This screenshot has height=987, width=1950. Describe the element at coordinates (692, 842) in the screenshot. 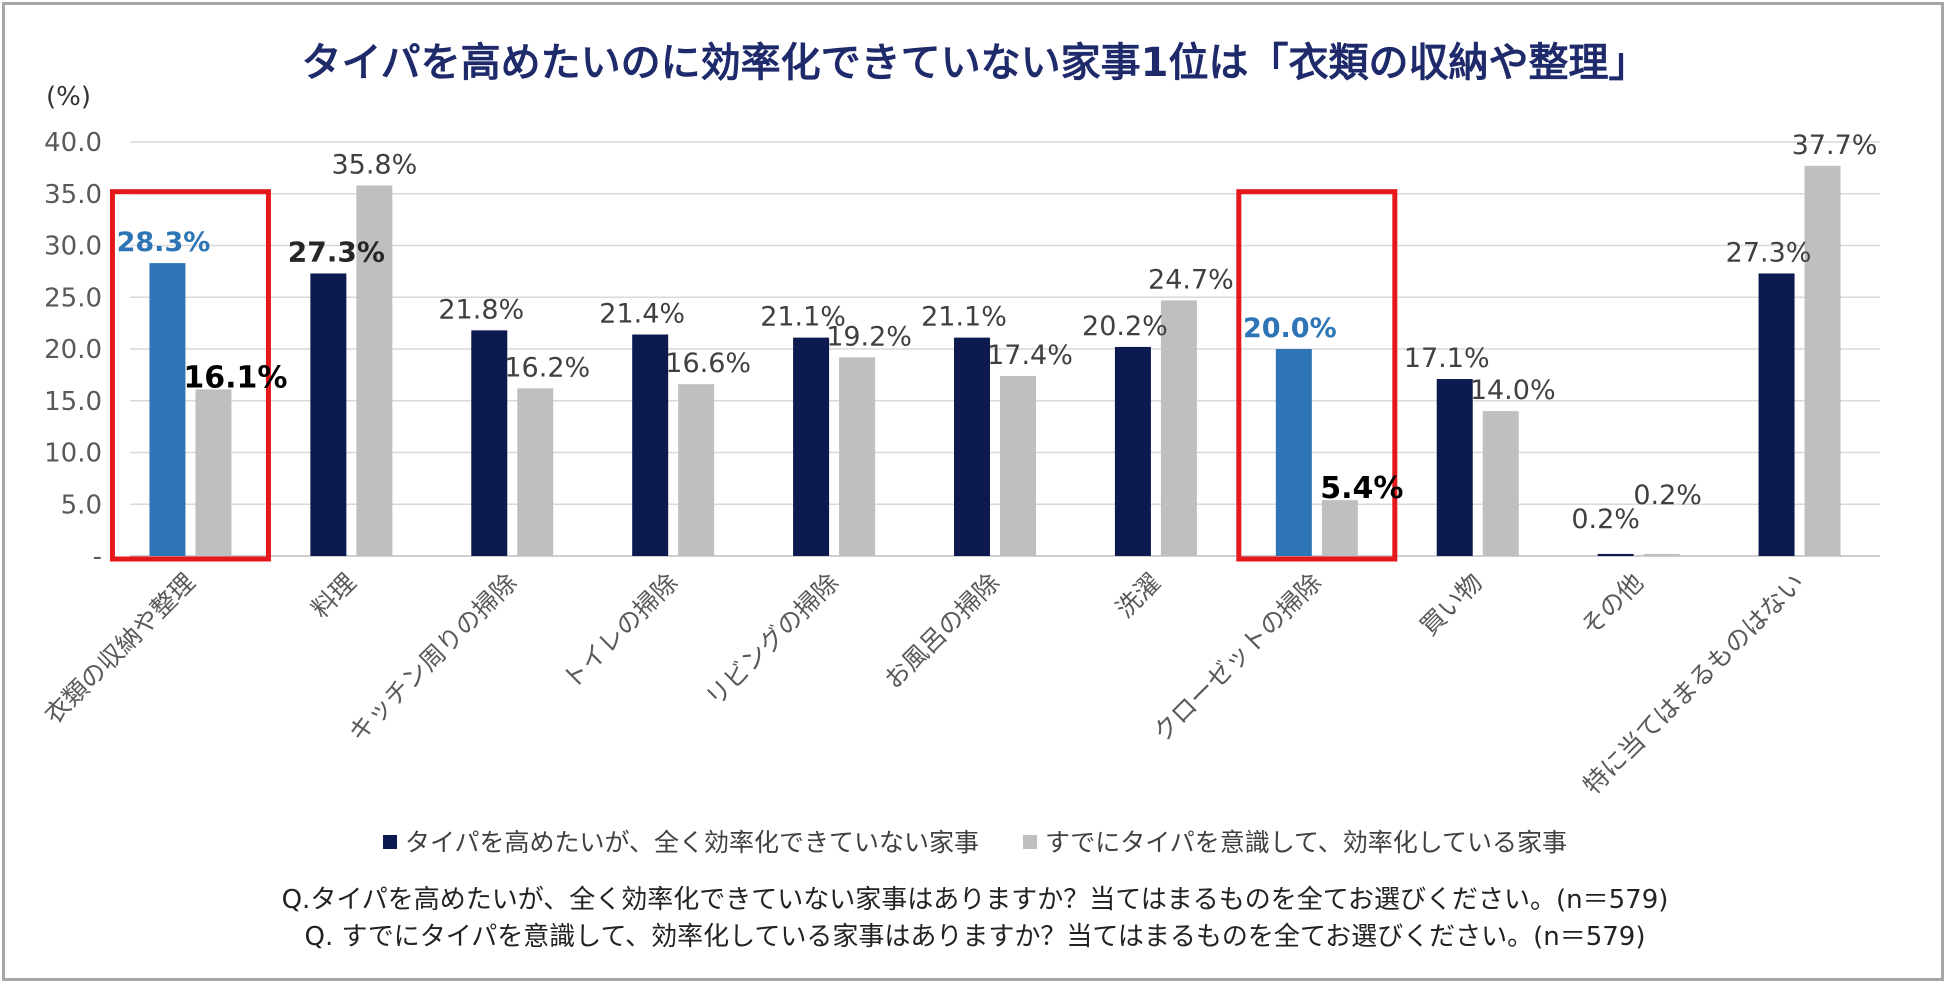

I see `legend-label-series1: タイパを高めたいが、全く効率化できていない家事` at that location.